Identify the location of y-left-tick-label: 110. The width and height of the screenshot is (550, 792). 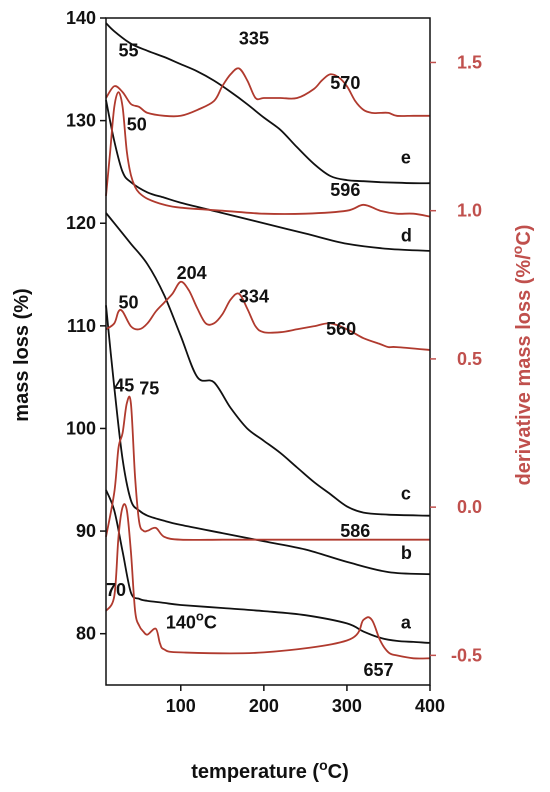
(81, 326).